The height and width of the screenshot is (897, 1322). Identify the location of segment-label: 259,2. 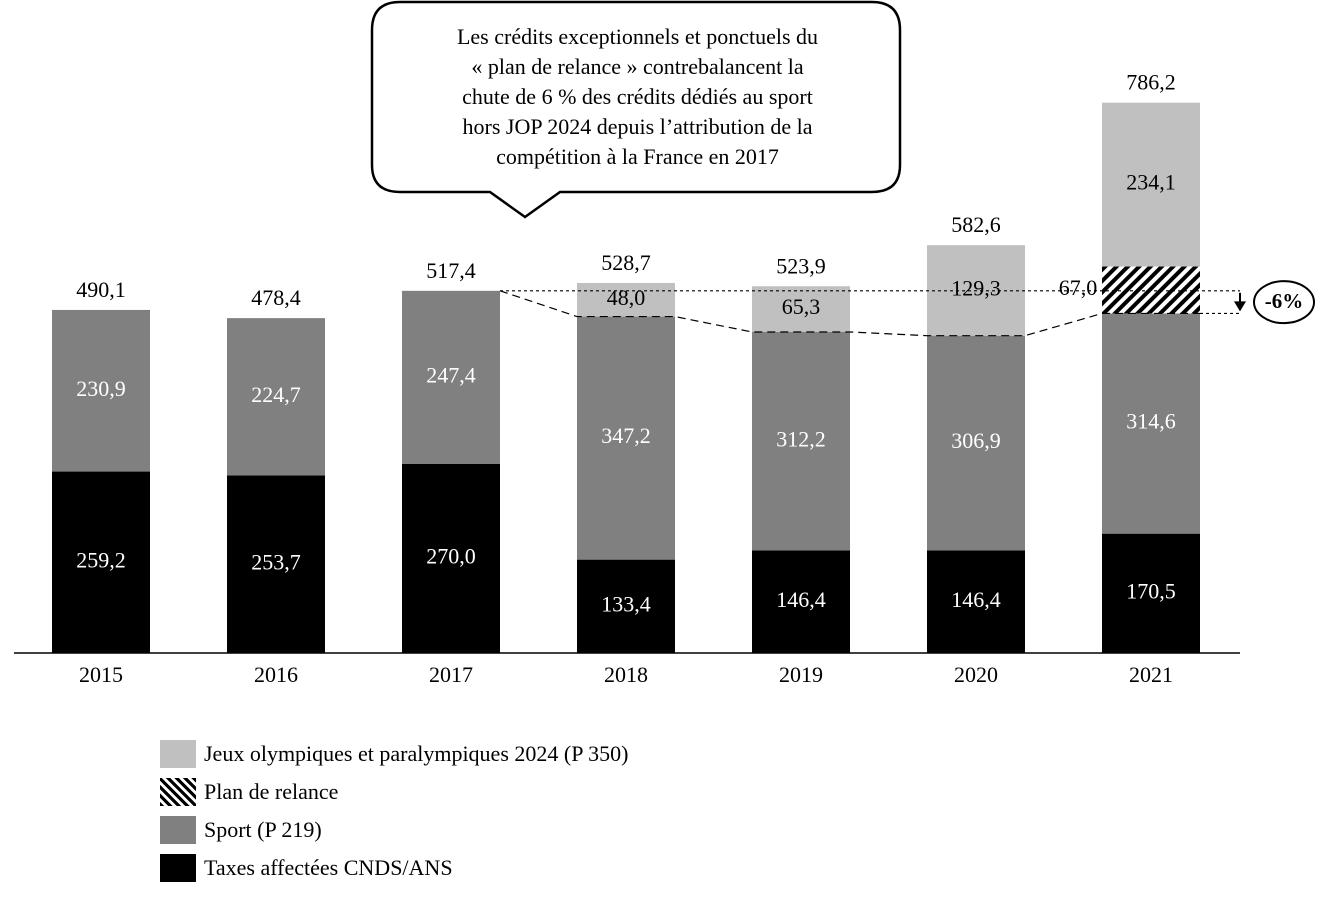
(101, 559).